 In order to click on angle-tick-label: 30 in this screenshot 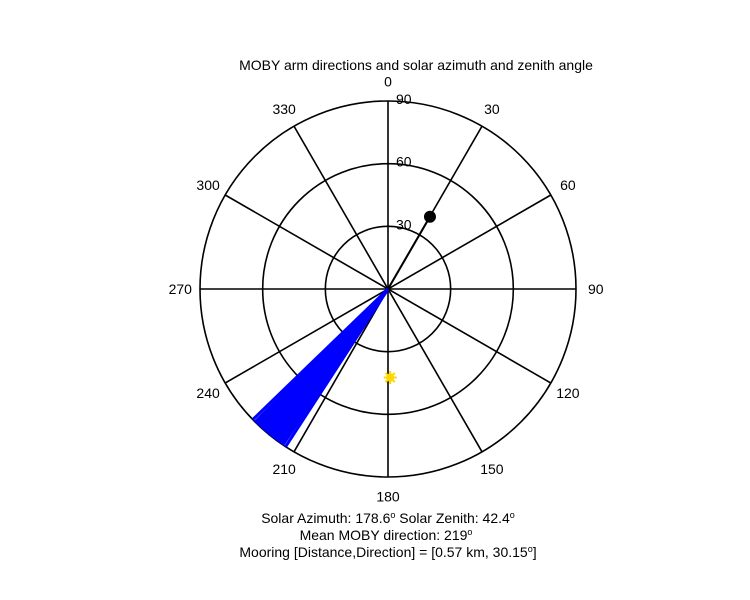, I will do `click(492, 109)`.